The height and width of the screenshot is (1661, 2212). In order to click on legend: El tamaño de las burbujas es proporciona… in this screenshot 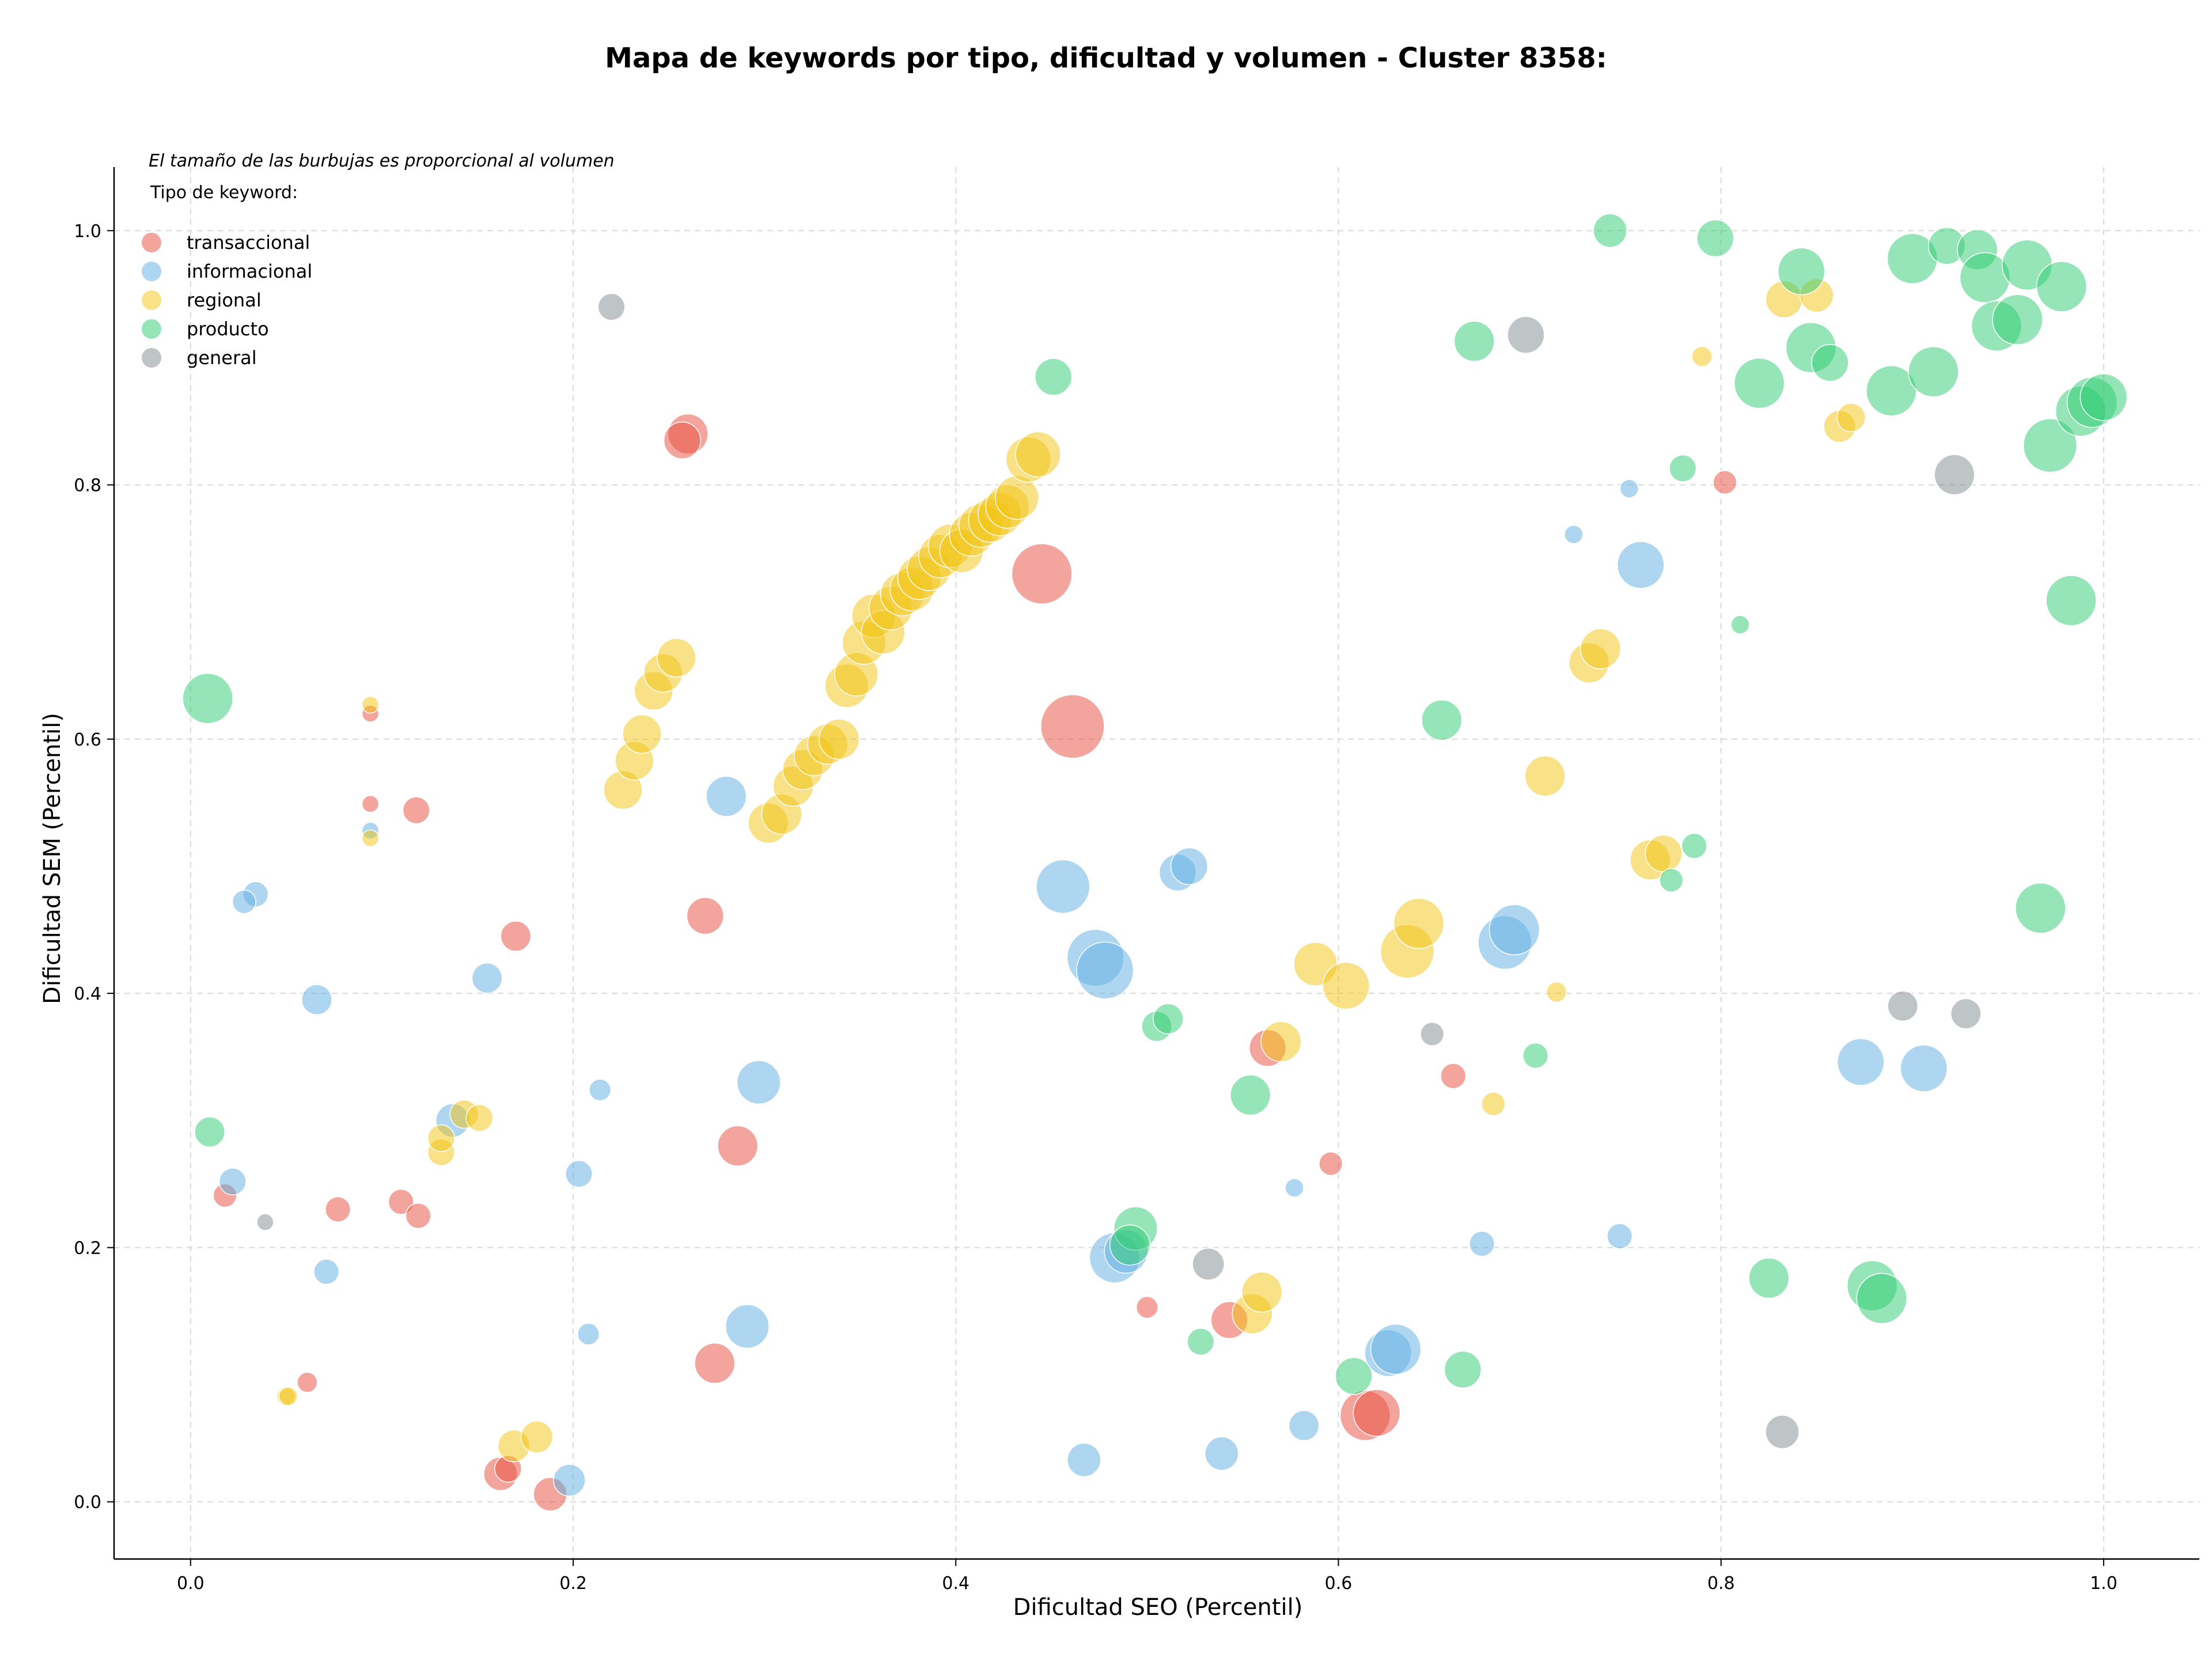, I will do `click(378, 260)`.